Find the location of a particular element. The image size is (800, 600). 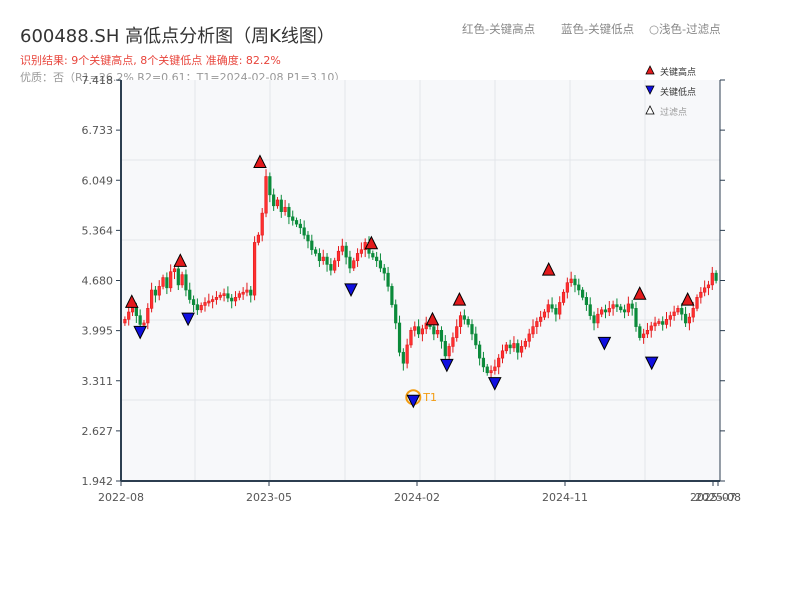

y-tick-label: 7.418 is located at coordinates (98, 80).